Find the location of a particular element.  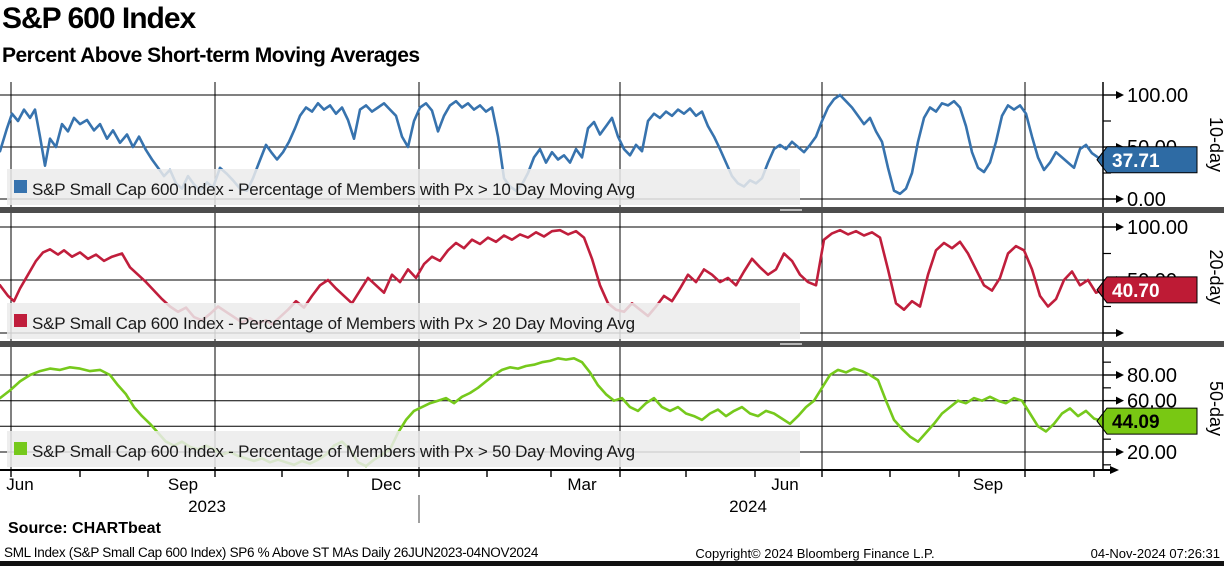

x-axis-arrow-icon is located at coordinates (1114, 470).